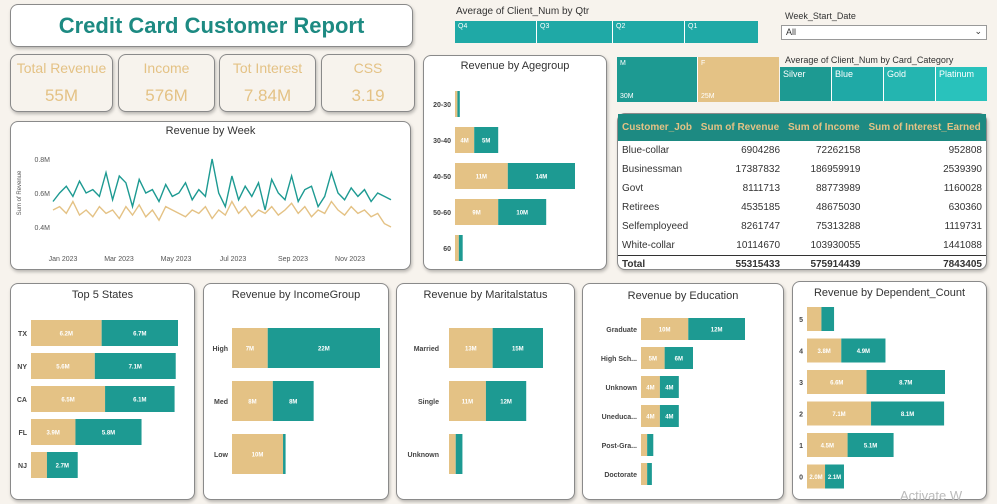 Image resolution: width=997 pixels, height=504 pixels. Describe the element at coordinates (627, 96) in the screenshot. I see `treemap-value: 30M` at that location.